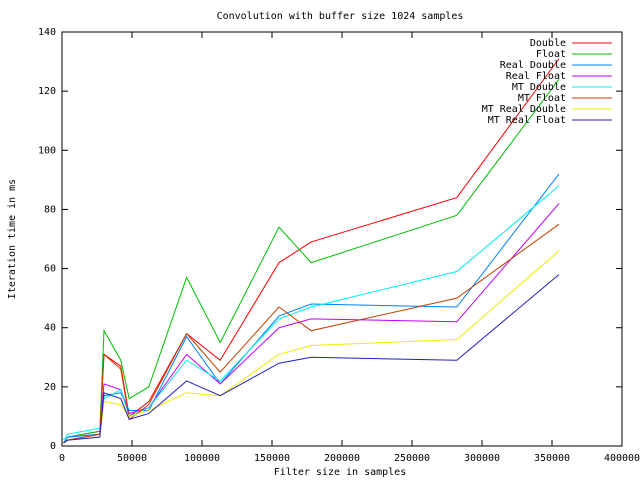 The height and width of the screenshot is (480, 640). I want to click on y-axis-label: Iteration time in ms, so click(12, 239).